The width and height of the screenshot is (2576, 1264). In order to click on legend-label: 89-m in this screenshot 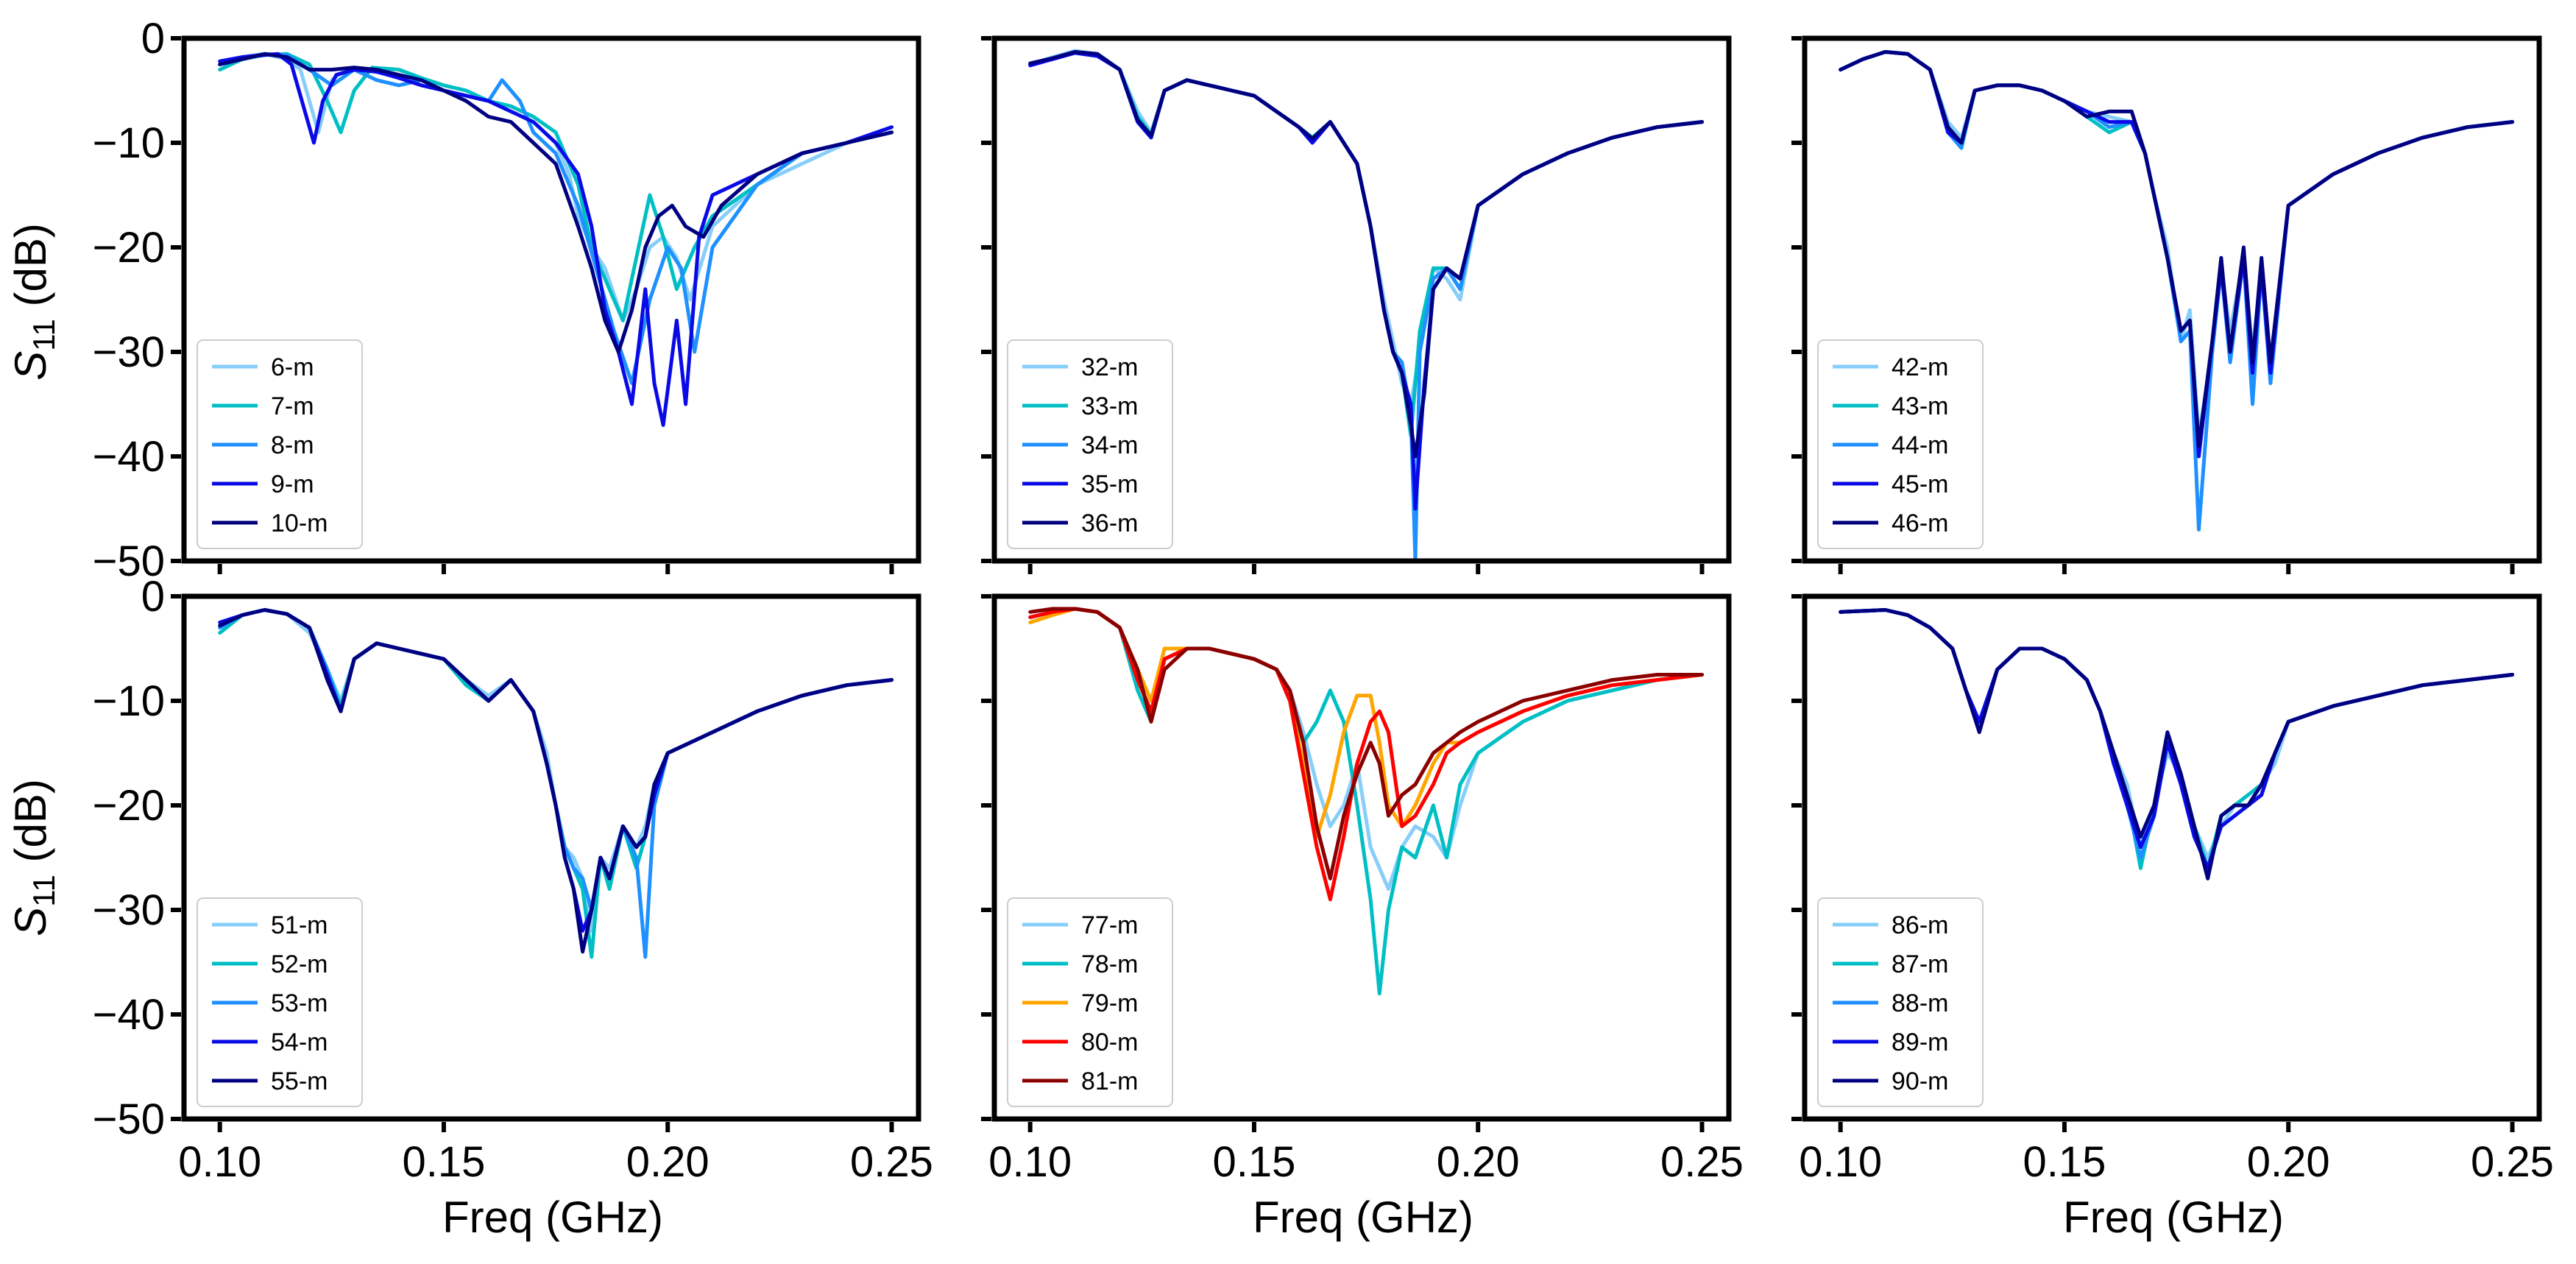, I will do `click(1920, 1042)`.